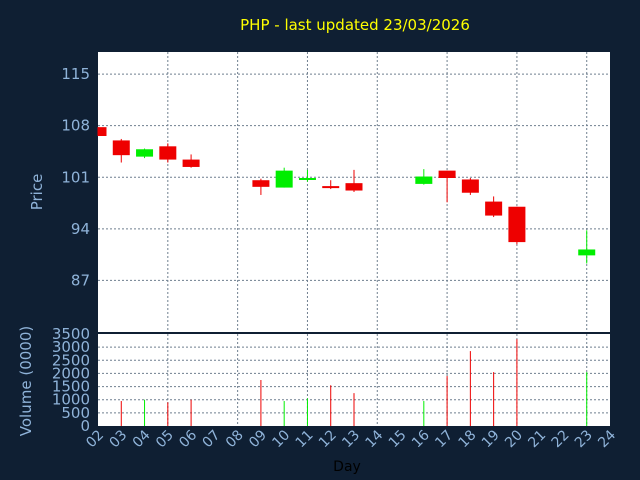  I want to click on x-tick-label: 11, so click(305, 439).